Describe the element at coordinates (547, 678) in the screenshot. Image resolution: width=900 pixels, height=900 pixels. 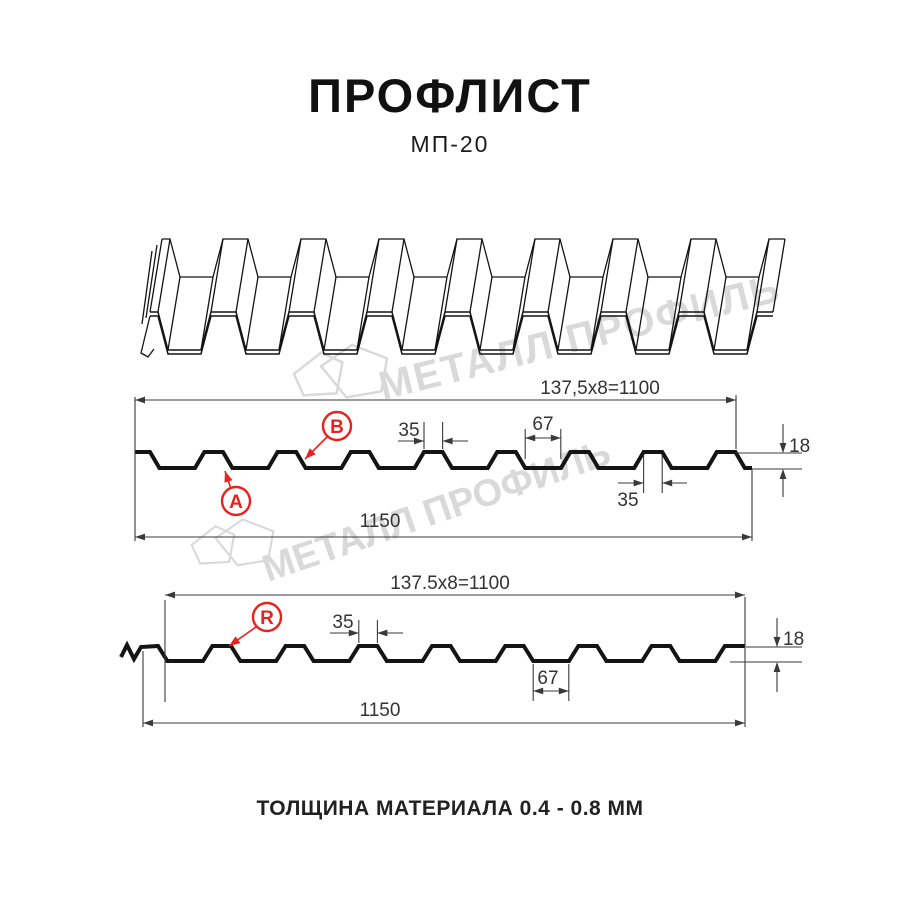
I see `dim-valley-width-bottom: 67` at that location.